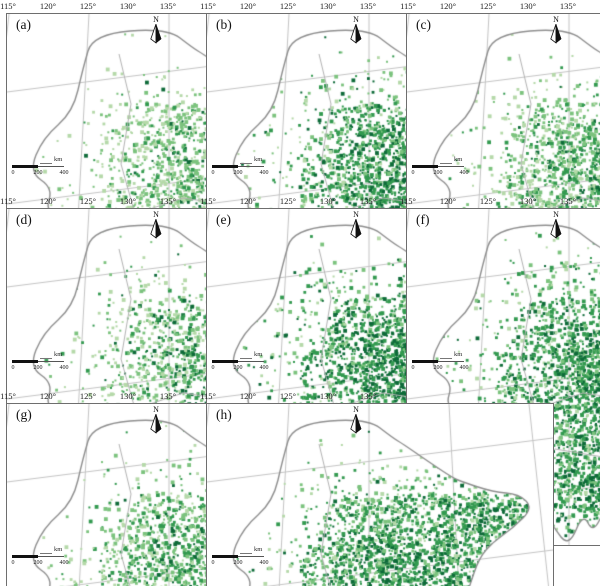 This screenshot has height=586, width=600. What do you see at coordinates (224, 24) in the screenshot?
I see `panel-letter: (b)` at bounding box center [224, 24].